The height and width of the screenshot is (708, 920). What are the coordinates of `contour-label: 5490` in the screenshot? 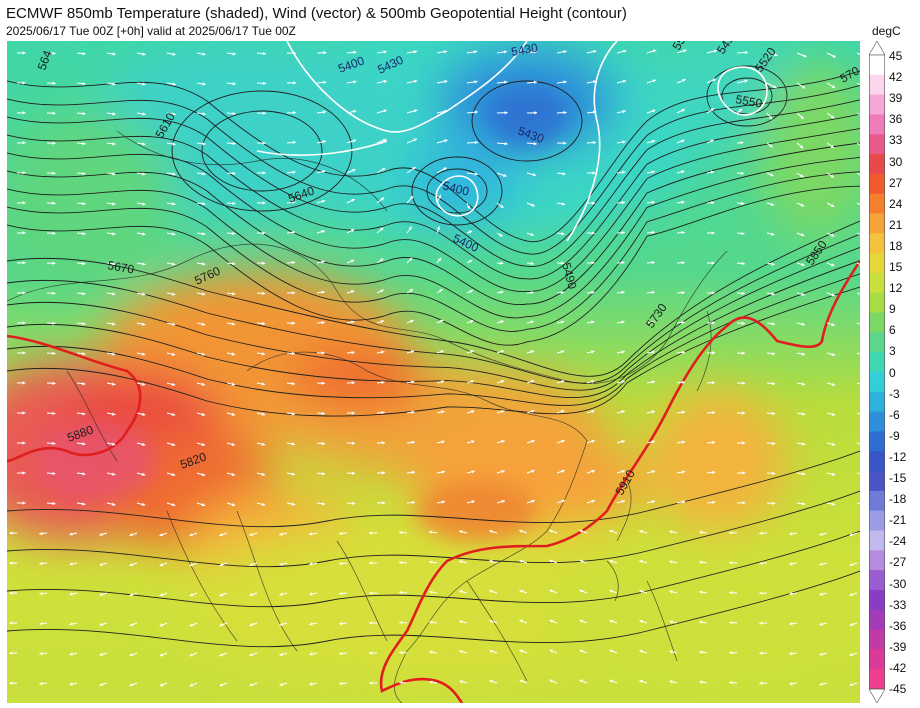 It's located at (569, 276).